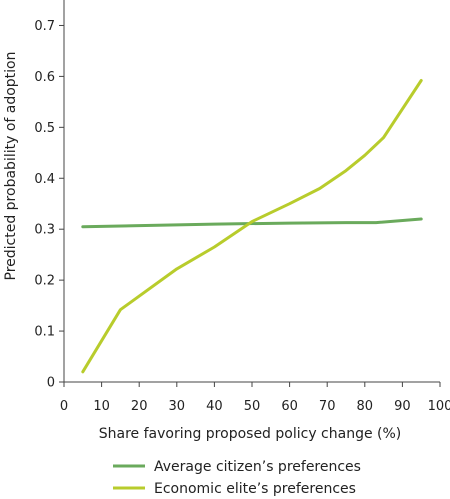 The image size is (450, 499). I want to click on x-axis-ticks: 0 10 20 30 40 50 60 70 80 90 100, so click(255, 398).